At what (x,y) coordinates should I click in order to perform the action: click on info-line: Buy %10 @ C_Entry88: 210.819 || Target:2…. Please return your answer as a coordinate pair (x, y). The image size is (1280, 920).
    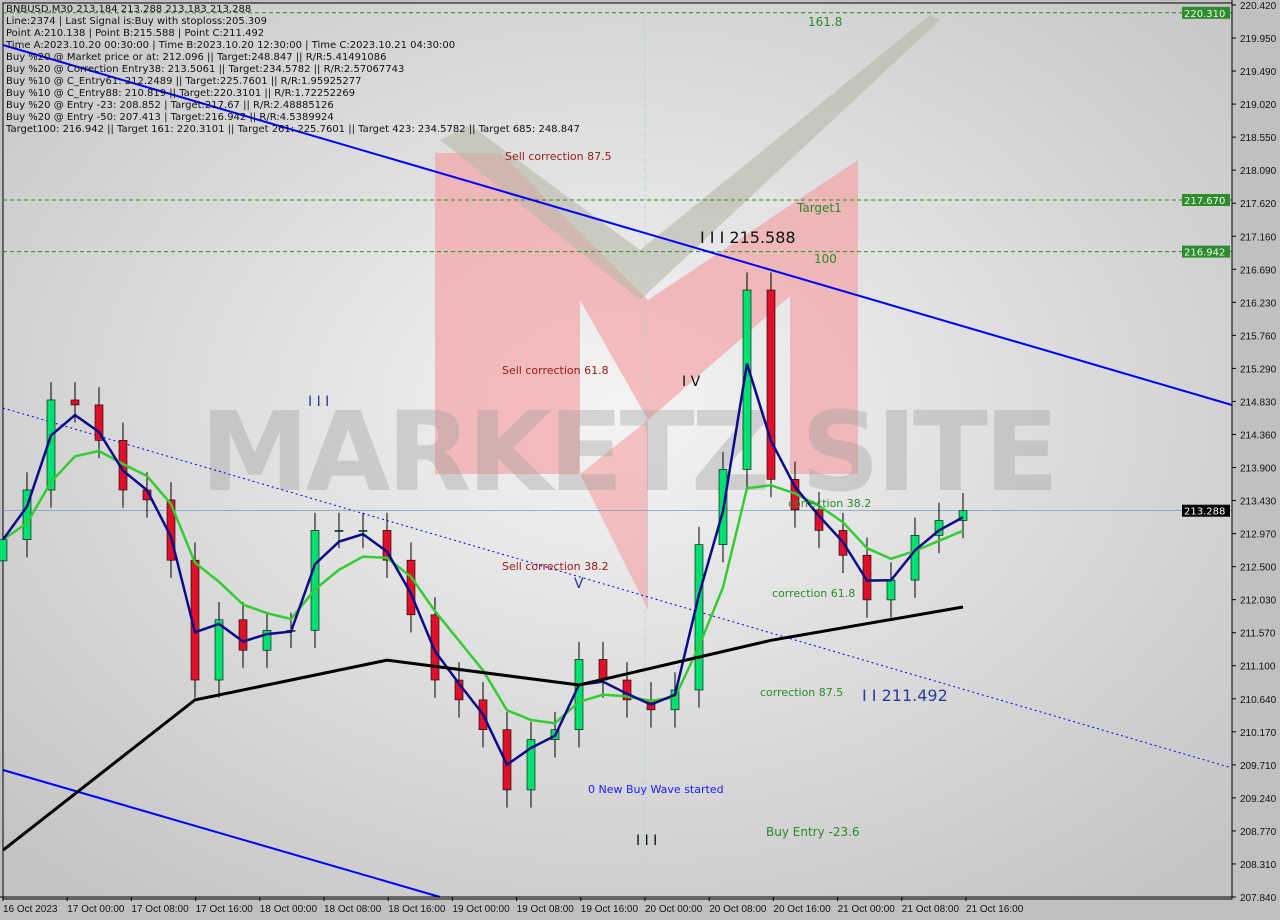
    Looking at the image, I should click on (181, 93).